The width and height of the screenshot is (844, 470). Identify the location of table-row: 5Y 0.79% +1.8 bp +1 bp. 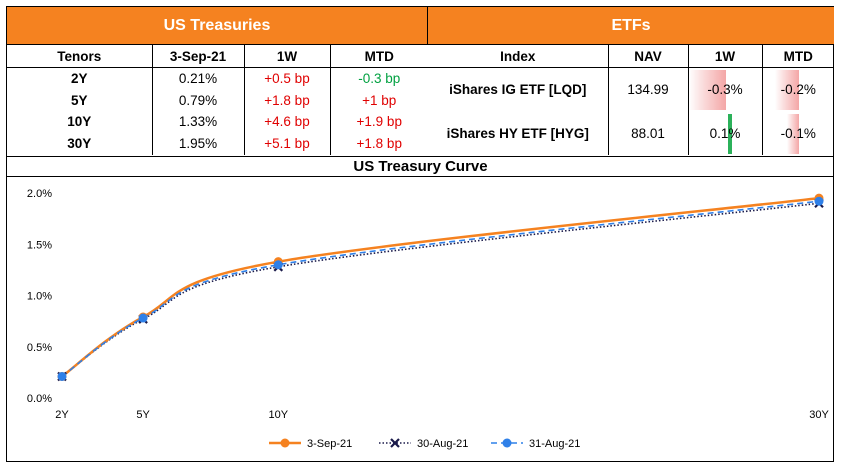
(217, 100).